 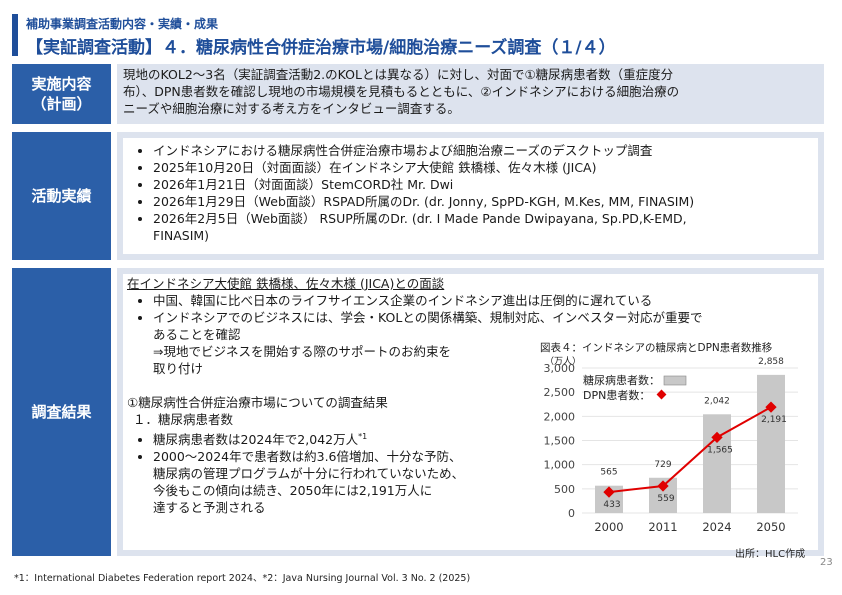 I want to click on y-tick-label: 3,000, so click(x=560, y=368).